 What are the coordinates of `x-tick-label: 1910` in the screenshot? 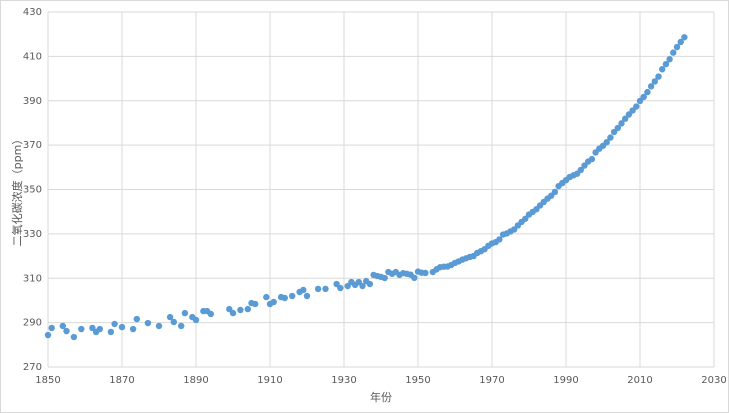 It's located at (269, 380).